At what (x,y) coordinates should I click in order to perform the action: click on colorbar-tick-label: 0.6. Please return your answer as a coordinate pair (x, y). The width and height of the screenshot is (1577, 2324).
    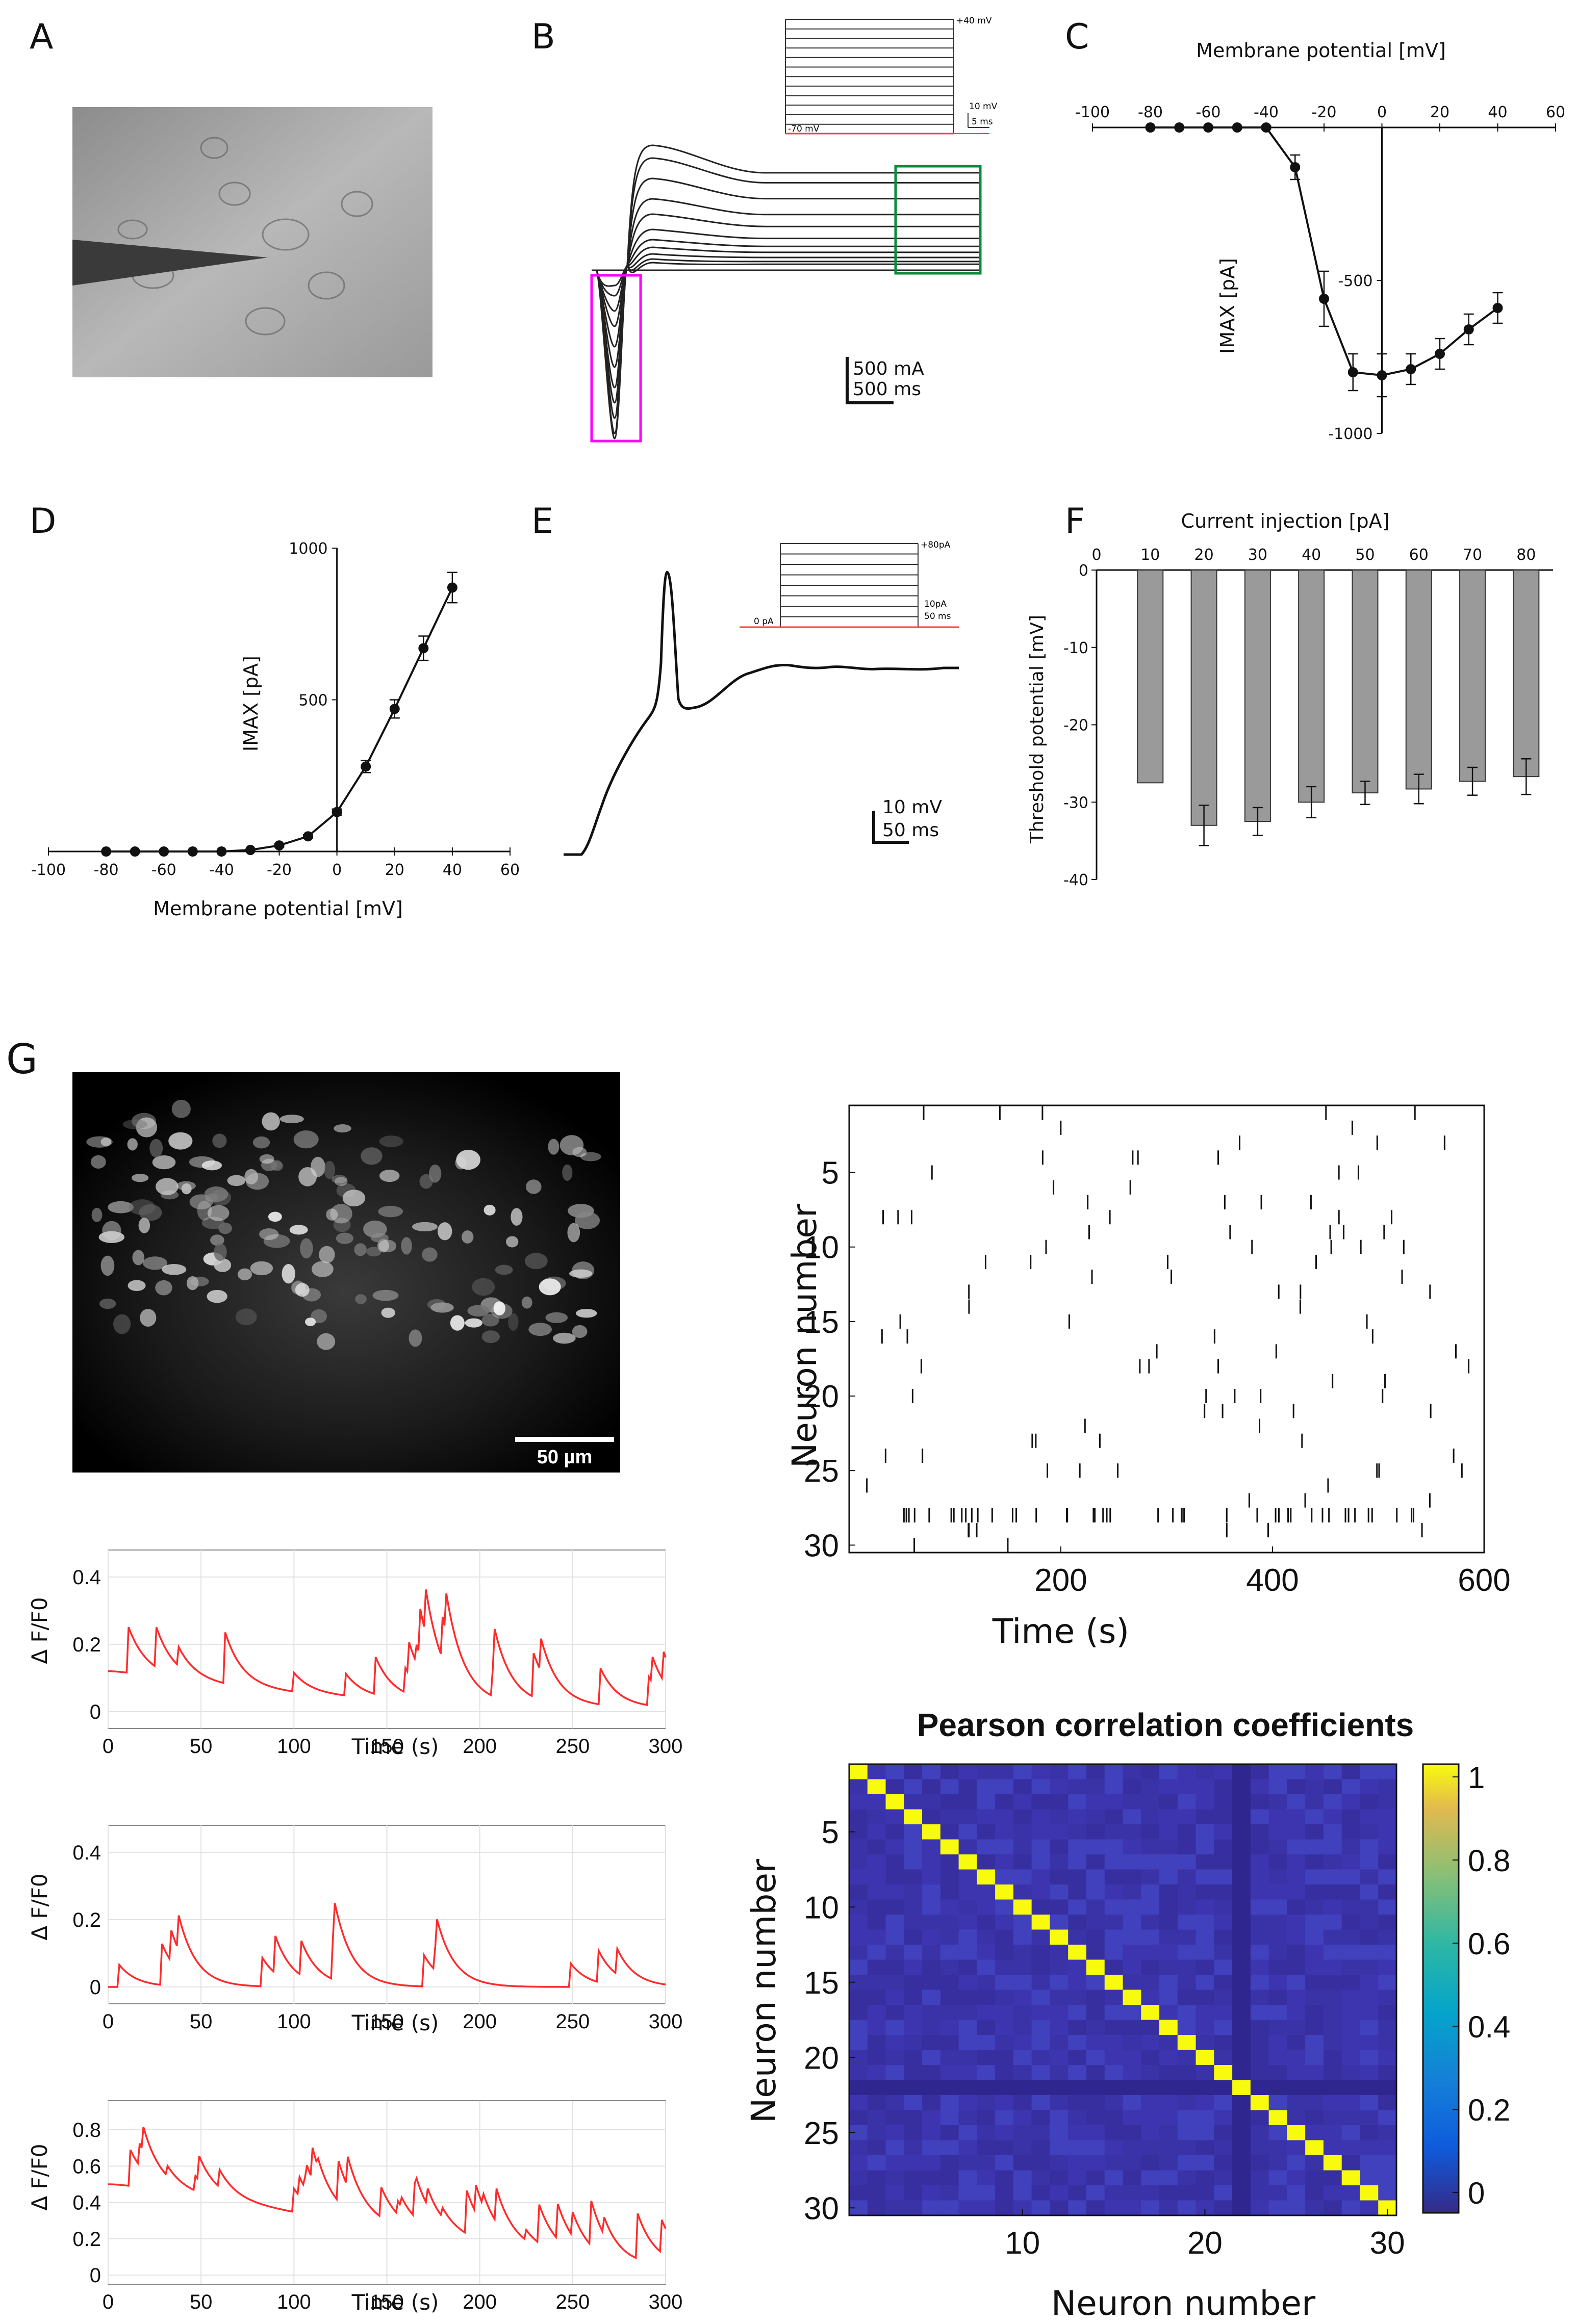
    Looking at the image, I should click on (1489, 1944).